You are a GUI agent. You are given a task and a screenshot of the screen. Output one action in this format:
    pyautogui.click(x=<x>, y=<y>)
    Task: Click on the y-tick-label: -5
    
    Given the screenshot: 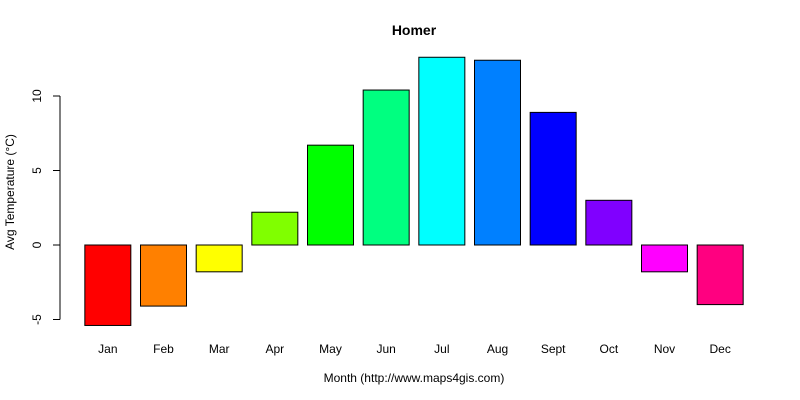 What is the action you would take?
    pyautogui.click(x=37, y=319)
    